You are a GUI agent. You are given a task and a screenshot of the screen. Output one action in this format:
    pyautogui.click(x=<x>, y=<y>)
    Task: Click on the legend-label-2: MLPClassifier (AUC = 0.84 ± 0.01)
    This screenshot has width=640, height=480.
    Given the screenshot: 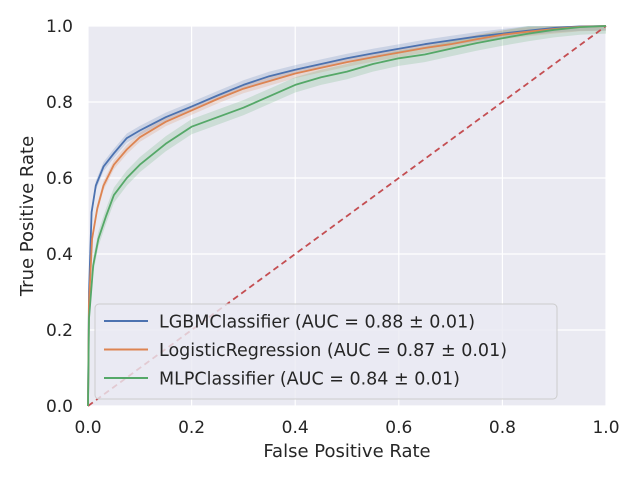 What is the action you would take?
    pyautogui.click(x=309, y=380)
    